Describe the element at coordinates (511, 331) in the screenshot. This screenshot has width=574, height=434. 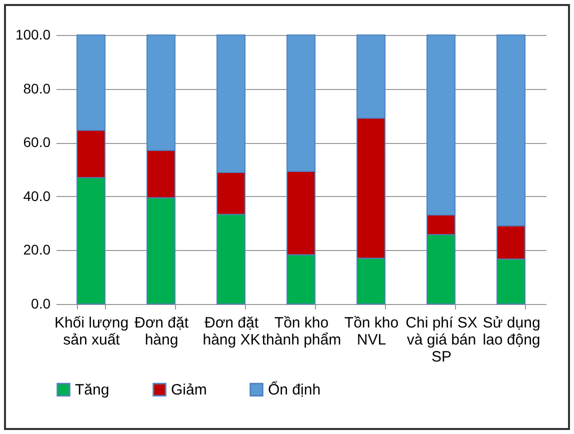
I see `x-tick-label: Sử dụng lao động` at that location.